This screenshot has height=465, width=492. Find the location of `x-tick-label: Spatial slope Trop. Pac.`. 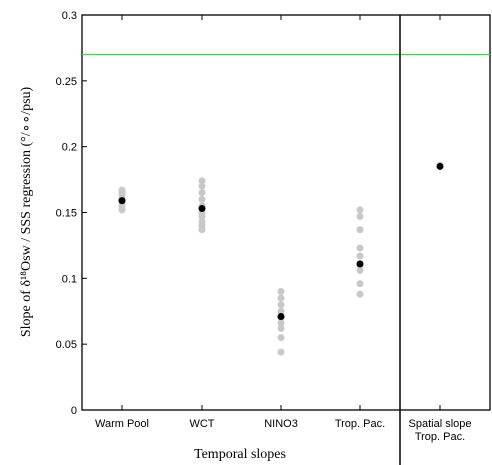

x-tick-label: Spatial slope Trop. Pac. is located at coordinates (440, 430).